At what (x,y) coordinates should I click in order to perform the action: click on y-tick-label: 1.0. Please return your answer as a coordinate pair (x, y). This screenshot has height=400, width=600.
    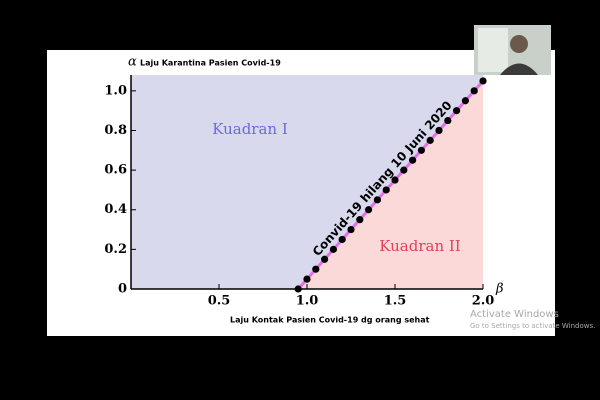
    Looking at the image, I should click on (115, 90).